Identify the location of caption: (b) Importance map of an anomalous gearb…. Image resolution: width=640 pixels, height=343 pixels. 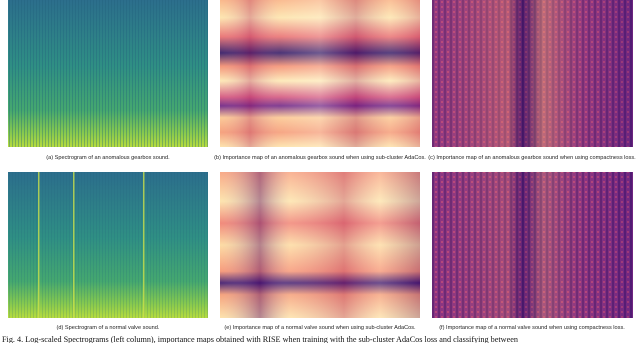
(320, 158).